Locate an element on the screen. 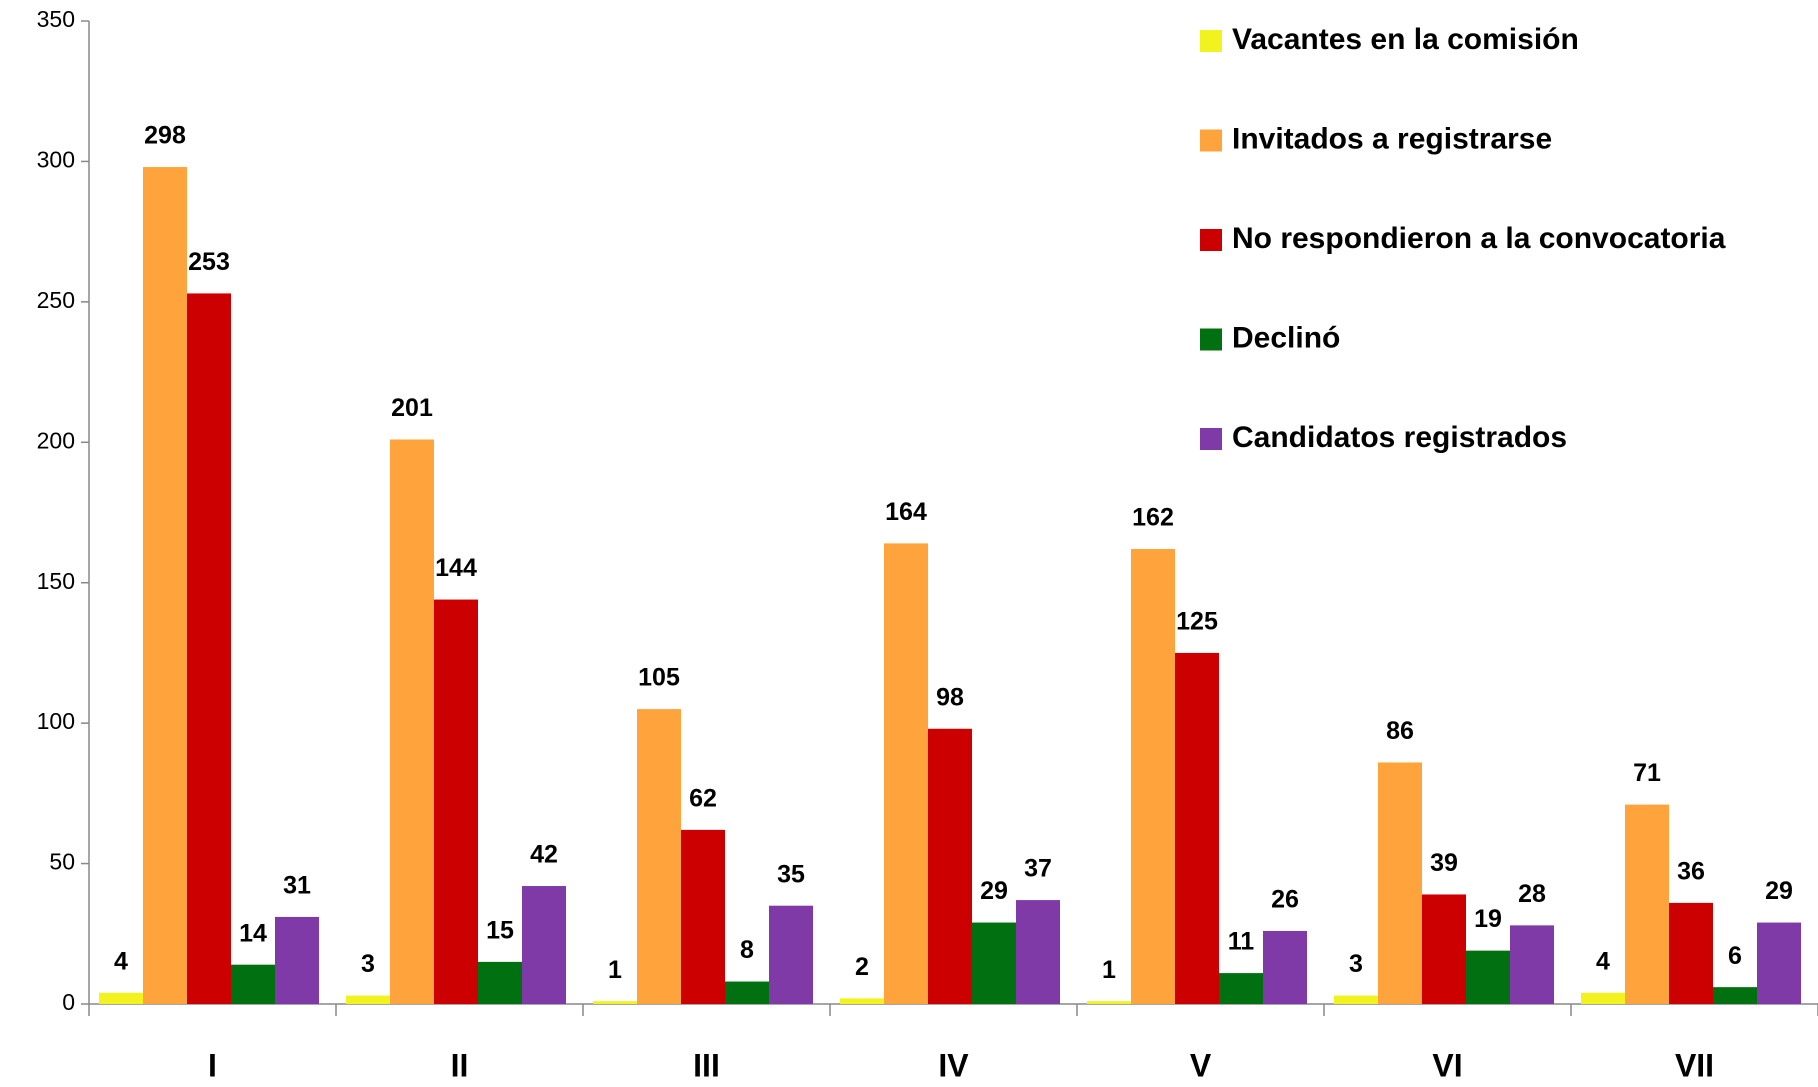 This screenshot has width=1818, height=1087. data-label: 31 is located at coordinates (297, 886).